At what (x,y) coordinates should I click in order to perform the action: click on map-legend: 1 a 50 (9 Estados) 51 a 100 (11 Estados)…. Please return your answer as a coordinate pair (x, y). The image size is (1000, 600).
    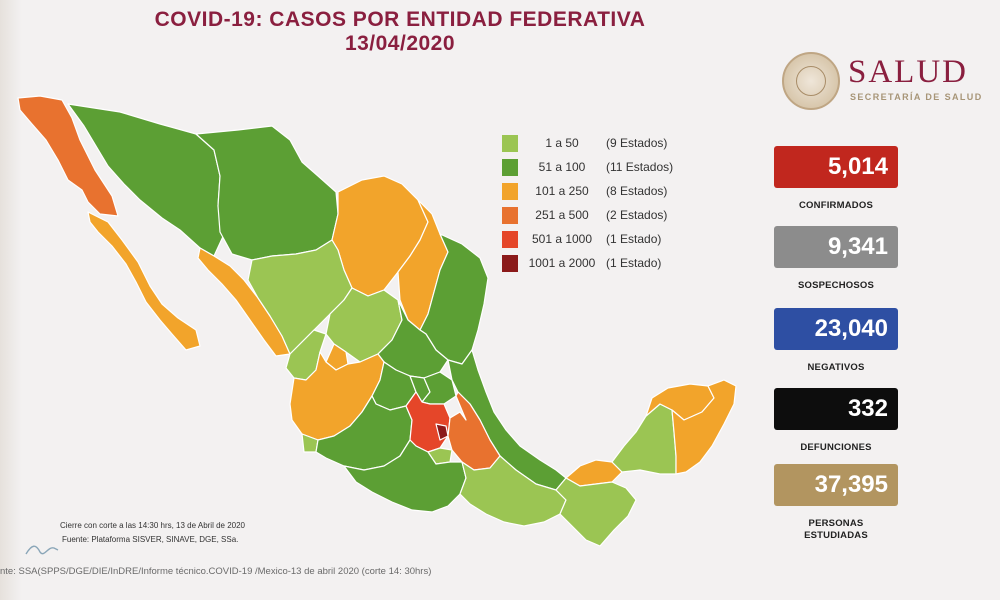
    Looking at the image, I should click on (597, 205).